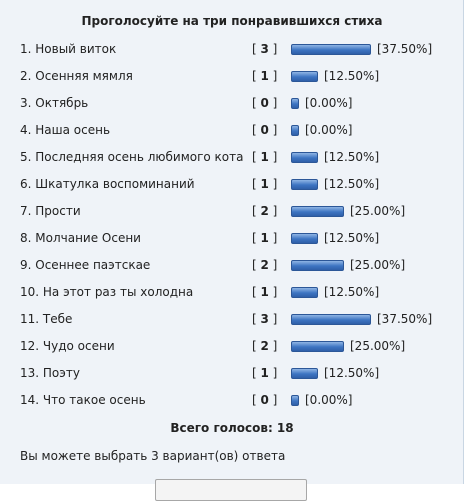 This screenshot has width=465, height=501. Describe the element at coordinates (132, 157) in the screenshot. I see `poll-option-label: 5. Последняя осень любимого кота` at that location.